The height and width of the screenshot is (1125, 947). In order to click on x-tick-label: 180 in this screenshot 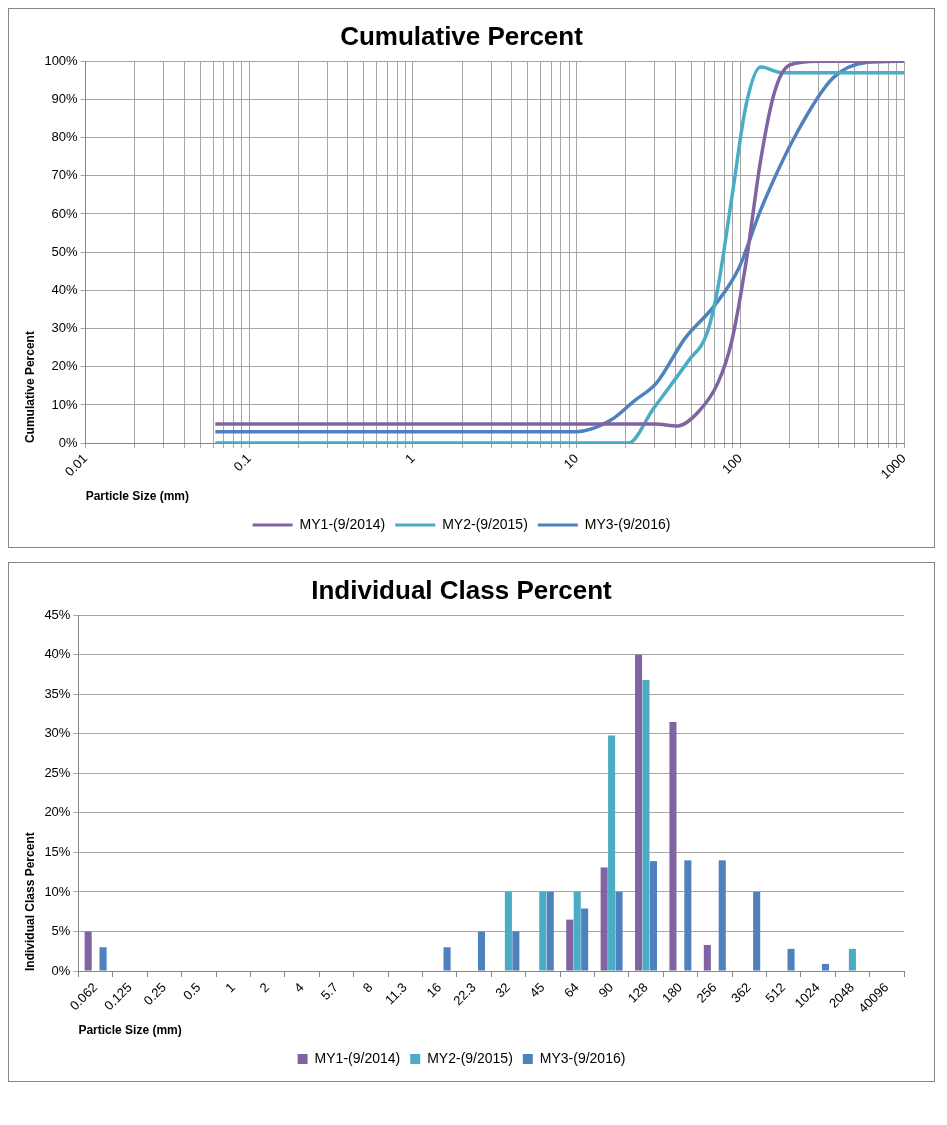, I will do `click(672, 992)`.